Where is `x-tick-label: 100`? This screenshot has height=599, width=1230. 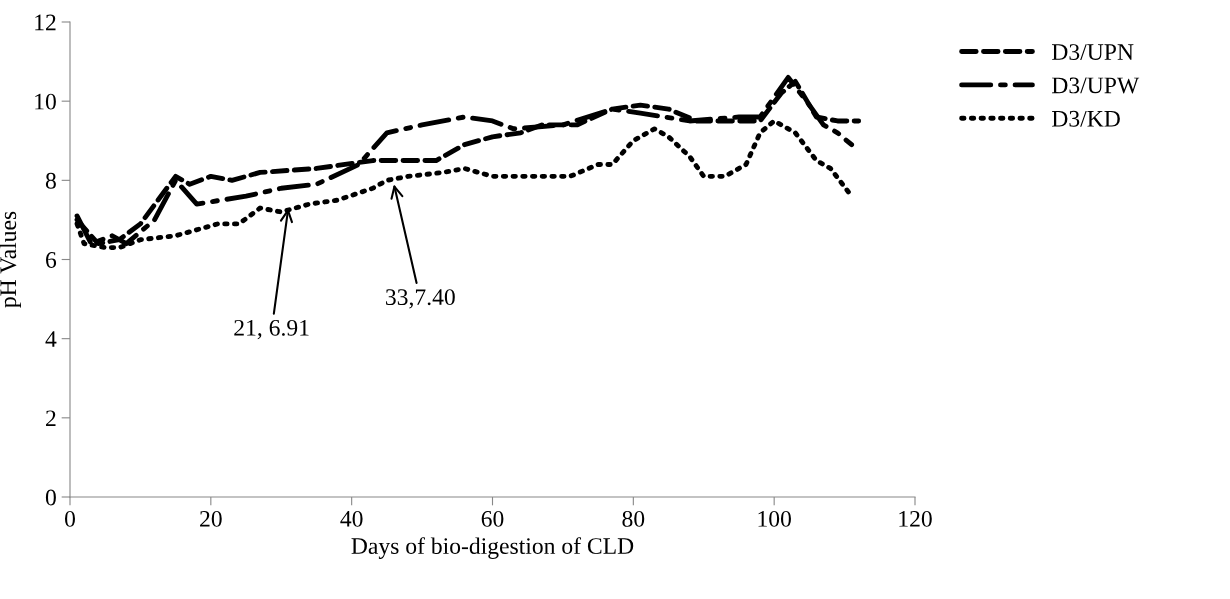 x-tick-label: 100 is located at coordinates (774, 518).